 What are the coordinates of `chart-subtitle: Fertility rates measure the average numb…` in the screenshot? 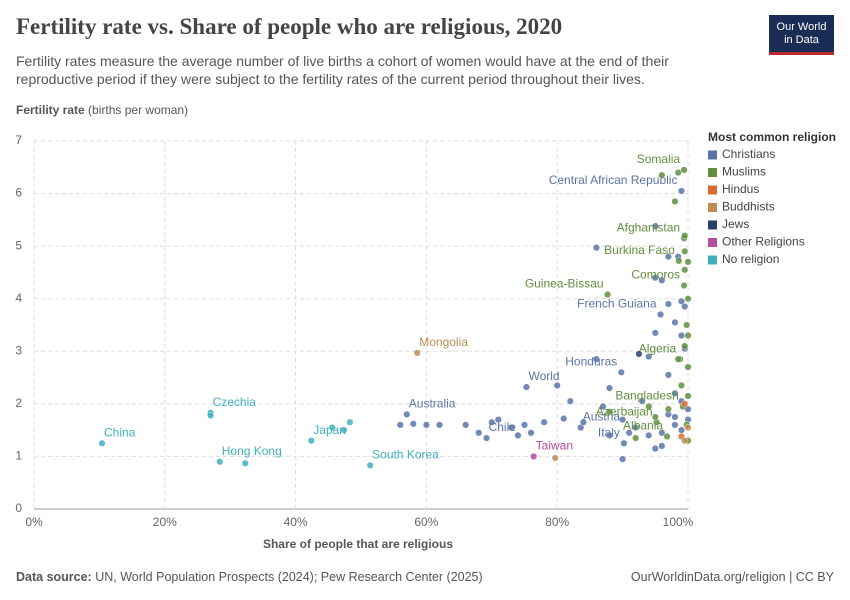 It's located at (342, 70).